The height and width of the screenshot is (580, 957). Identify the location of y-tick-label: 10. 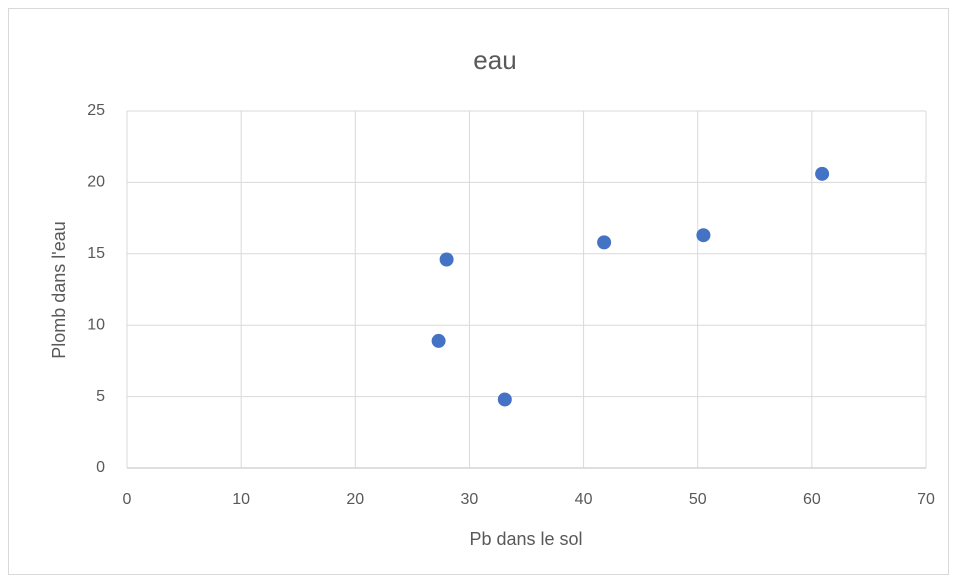
(96, 324).